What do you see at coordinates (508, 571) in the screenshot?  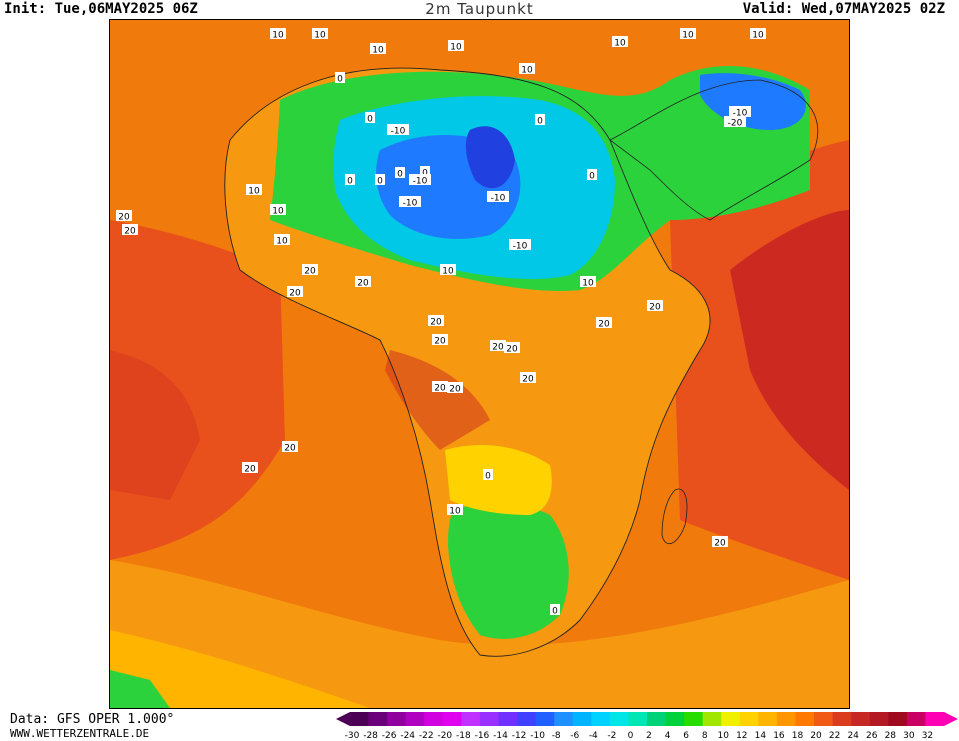 I see `south-africa-green` at bounding box center [508, 571].